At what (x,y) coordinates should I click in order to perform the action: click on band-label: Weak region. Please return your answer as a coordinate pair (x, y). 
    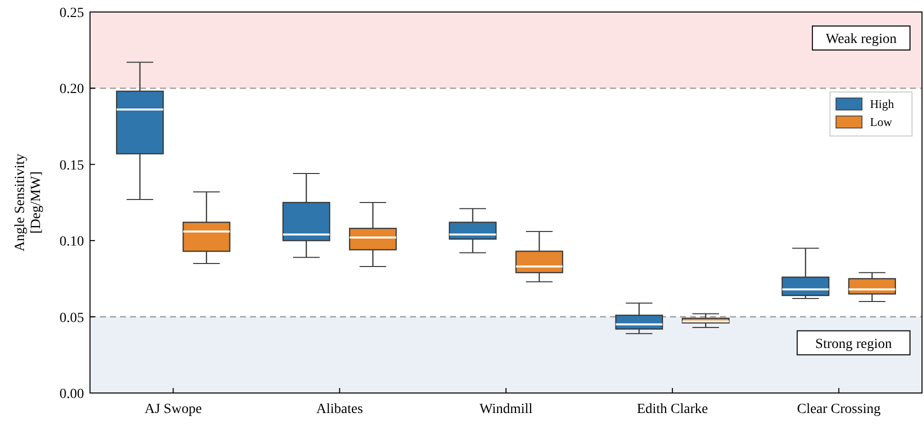
    Looking at the image, I should click on (861, 39).